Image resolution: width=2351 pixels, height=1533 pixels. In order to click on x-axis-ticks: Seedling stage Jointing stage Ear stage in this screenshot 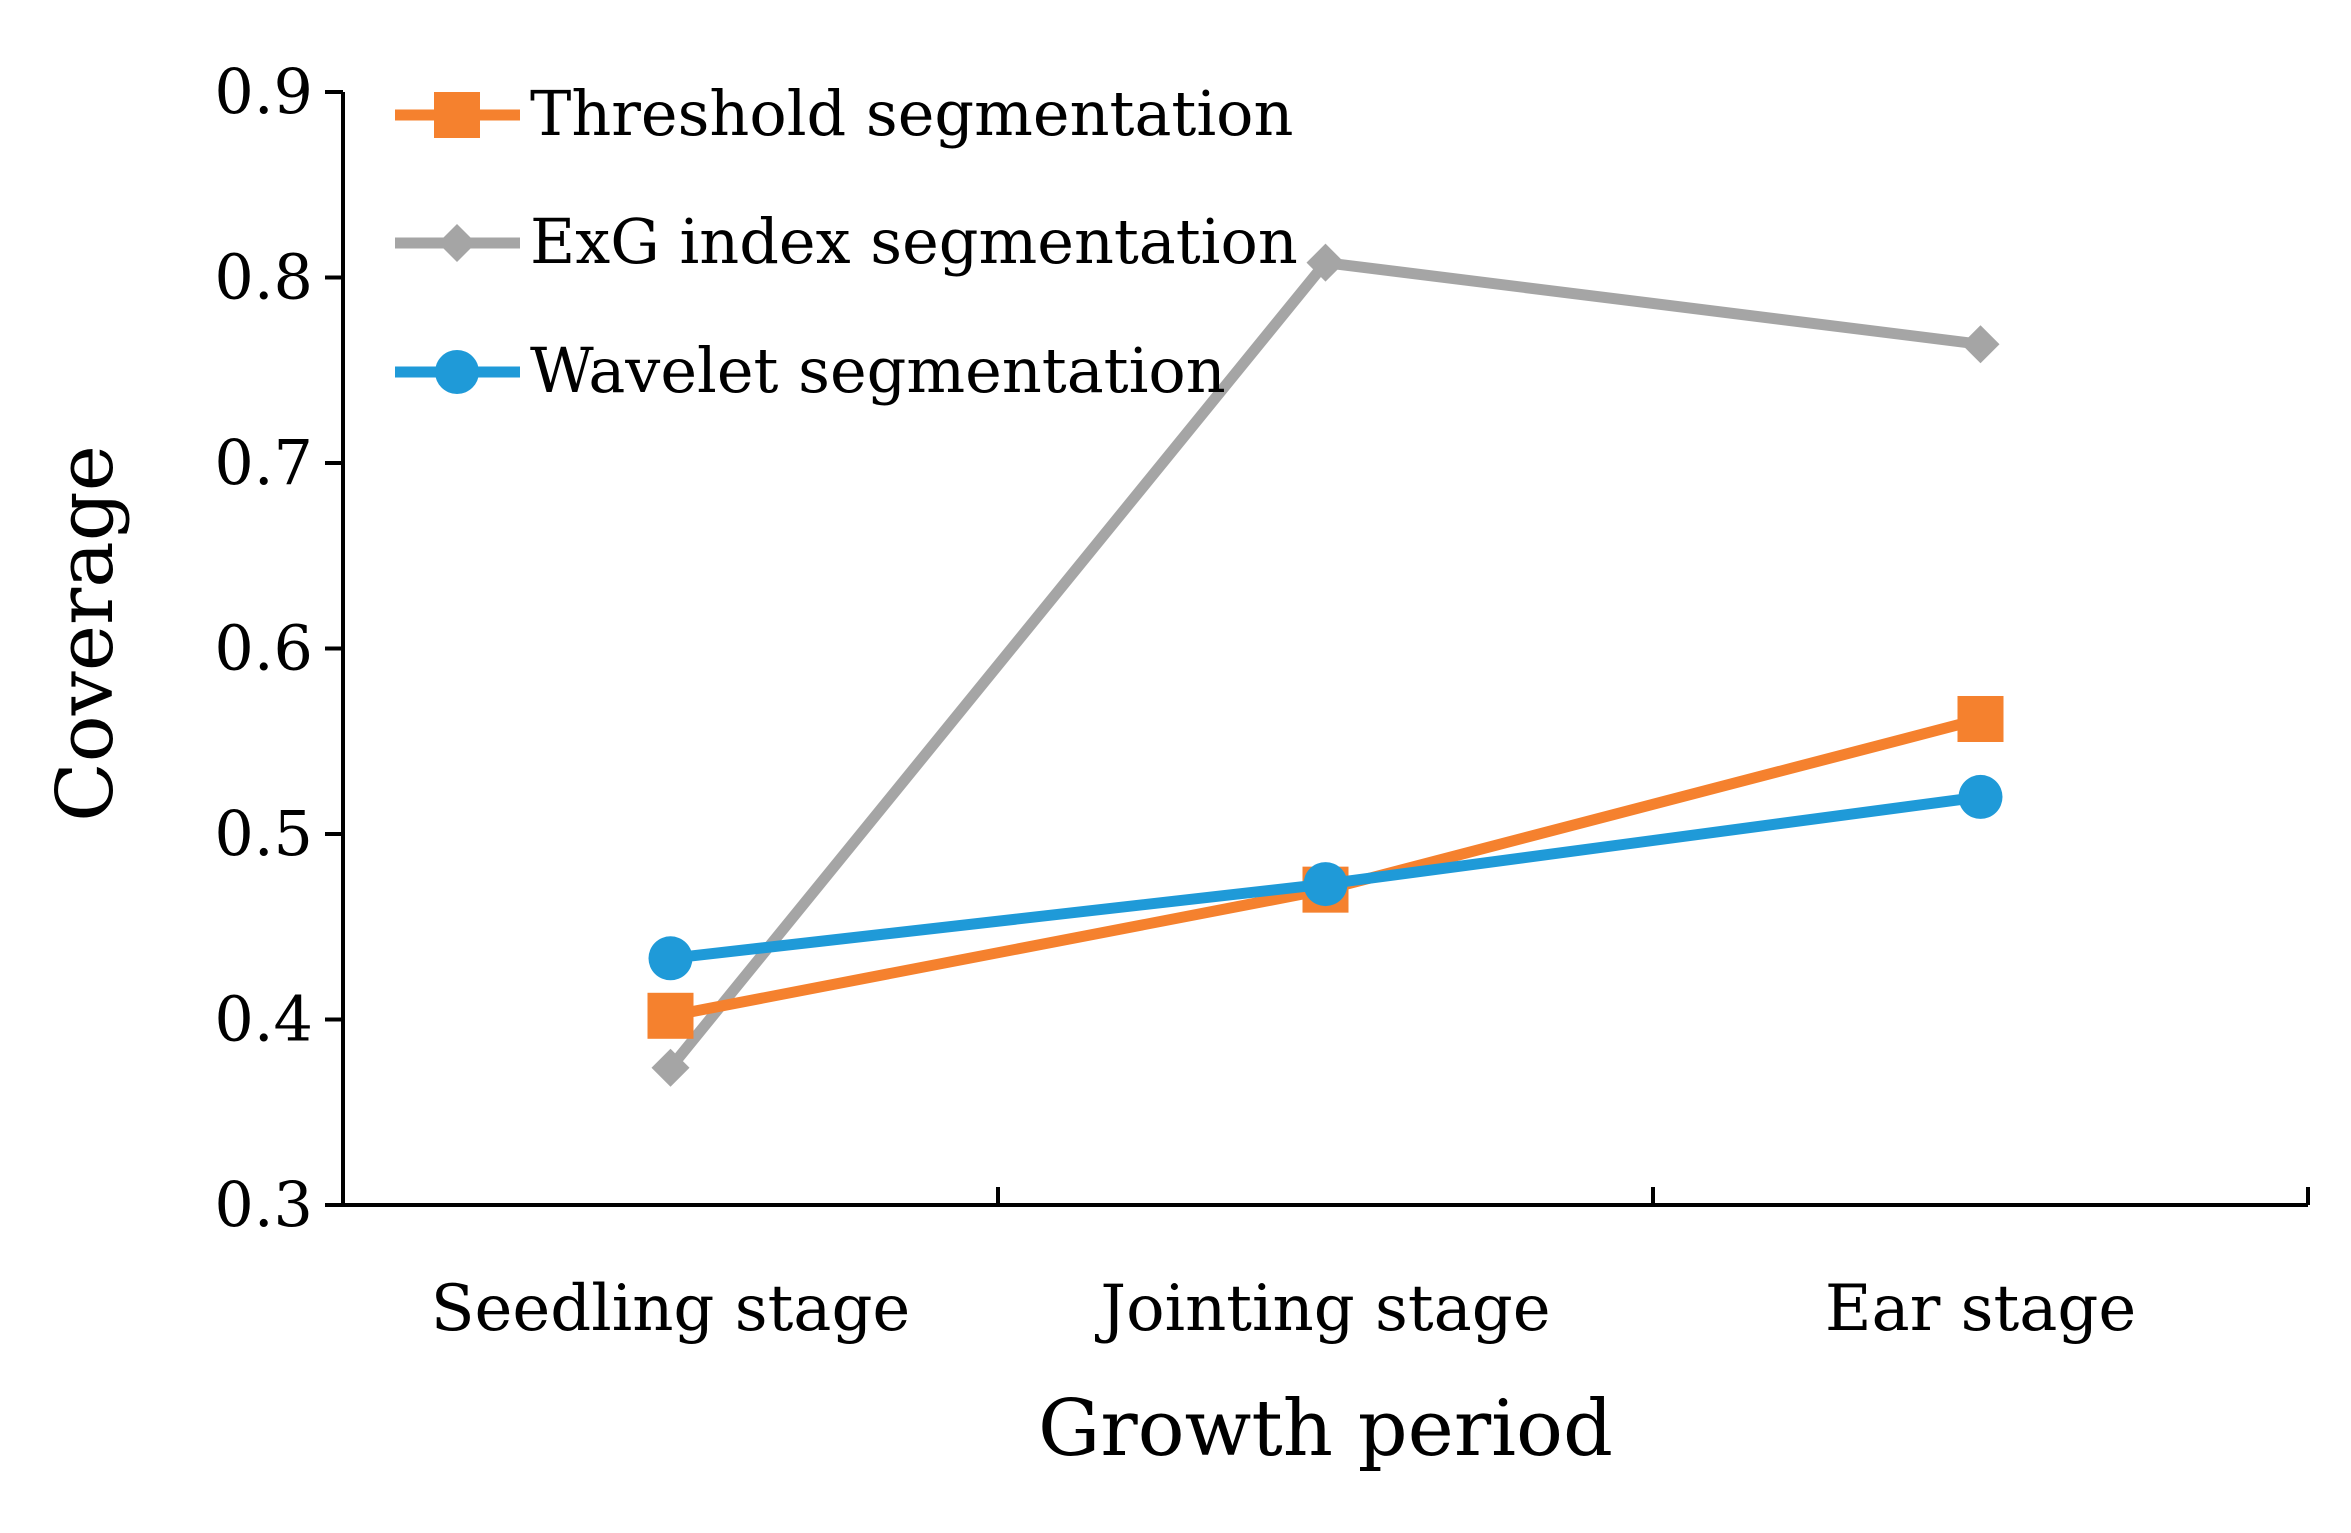, I will do `click(1370, 1266)`.